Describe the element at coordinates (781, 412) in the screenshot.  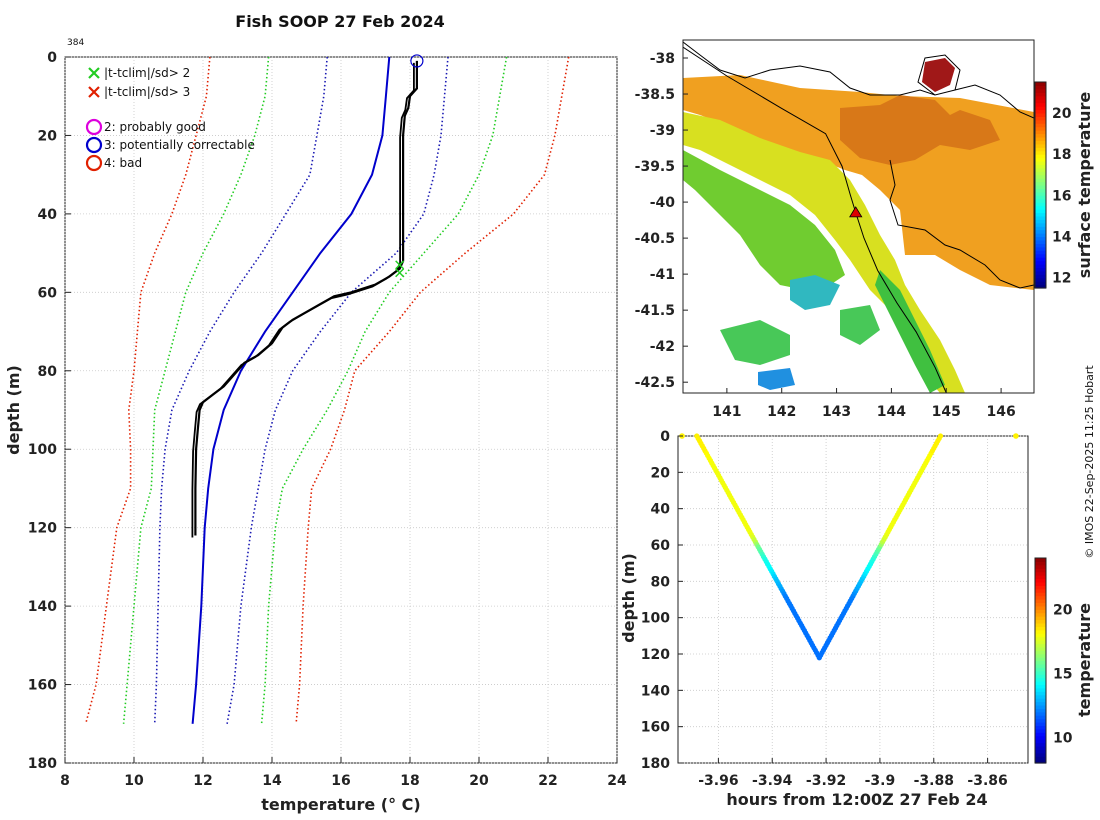
I see `map-x-tick-label: 142` at that location.